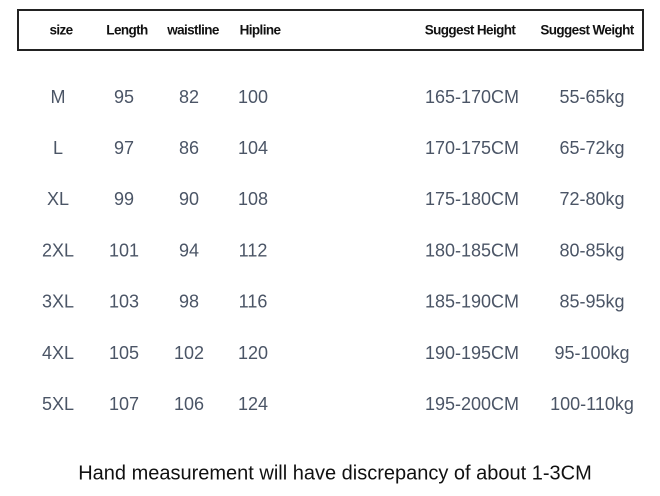 Image resolution: width=660 pixels, height=496 pixels. Describe the element at coordinates (591, 250) in the screenshot. I see `table-cell: 80-85kg` at that location.